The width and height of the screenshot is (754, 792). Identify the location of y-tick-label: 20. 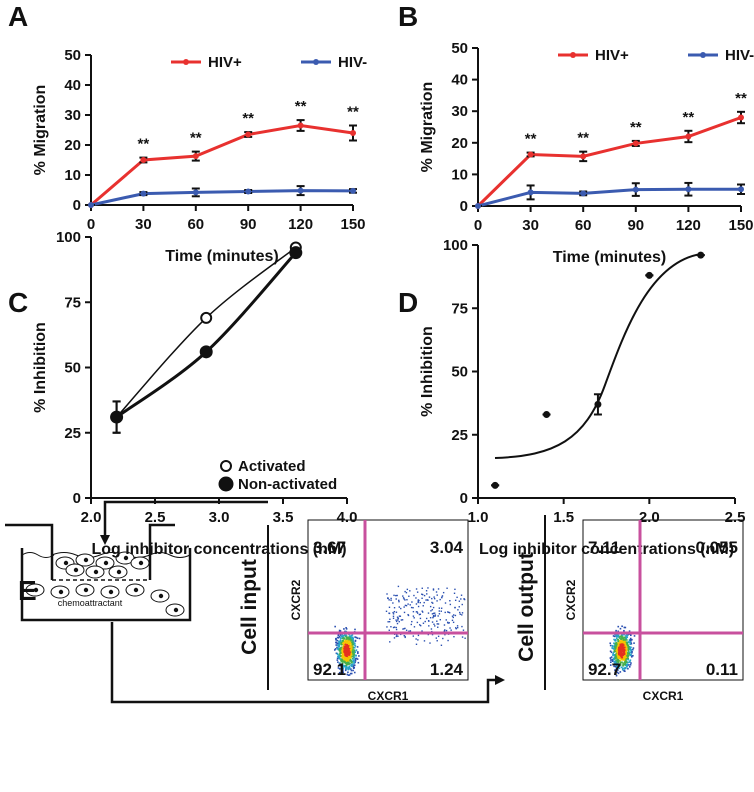
(72, 145).